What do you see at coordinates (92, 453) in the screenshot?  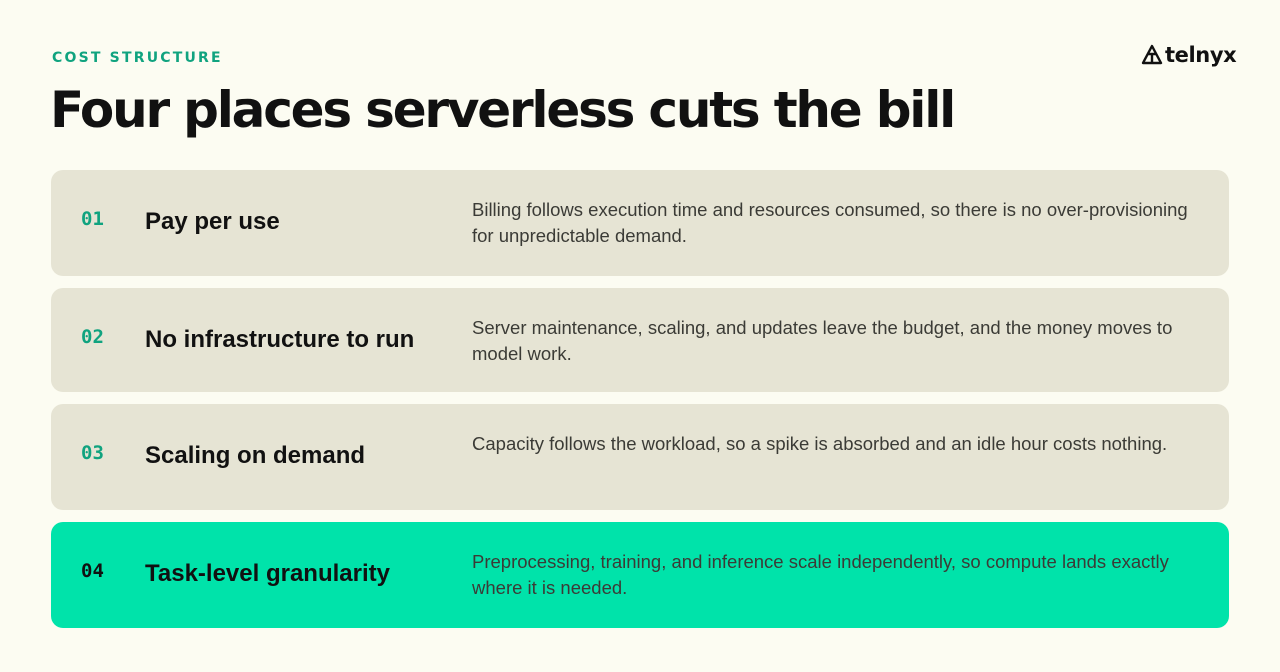 I see `item-number: 03` at bounding box center [92, 453].